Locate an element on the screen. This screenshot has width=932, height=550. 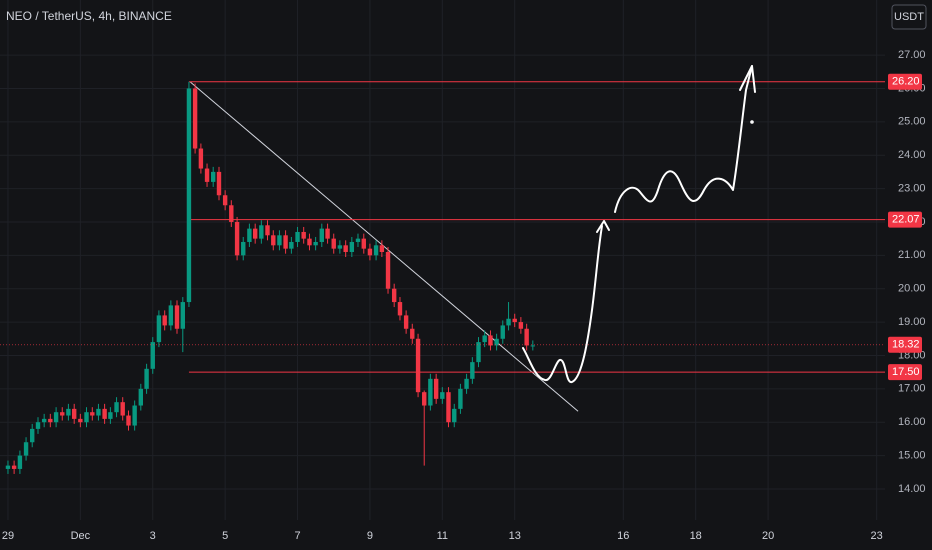
y-tick-label: 14.00 is located at coordinates (912, 489).